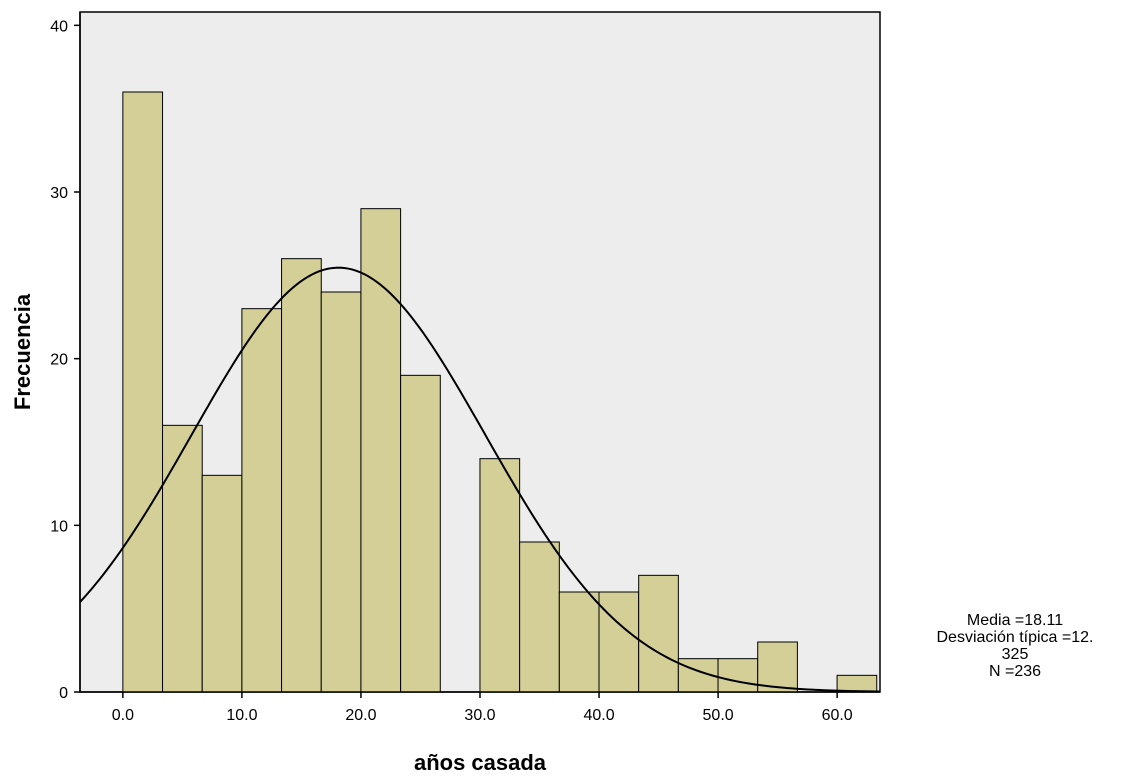  I want to click on x-axis-title: años casada, so click(480, 762).